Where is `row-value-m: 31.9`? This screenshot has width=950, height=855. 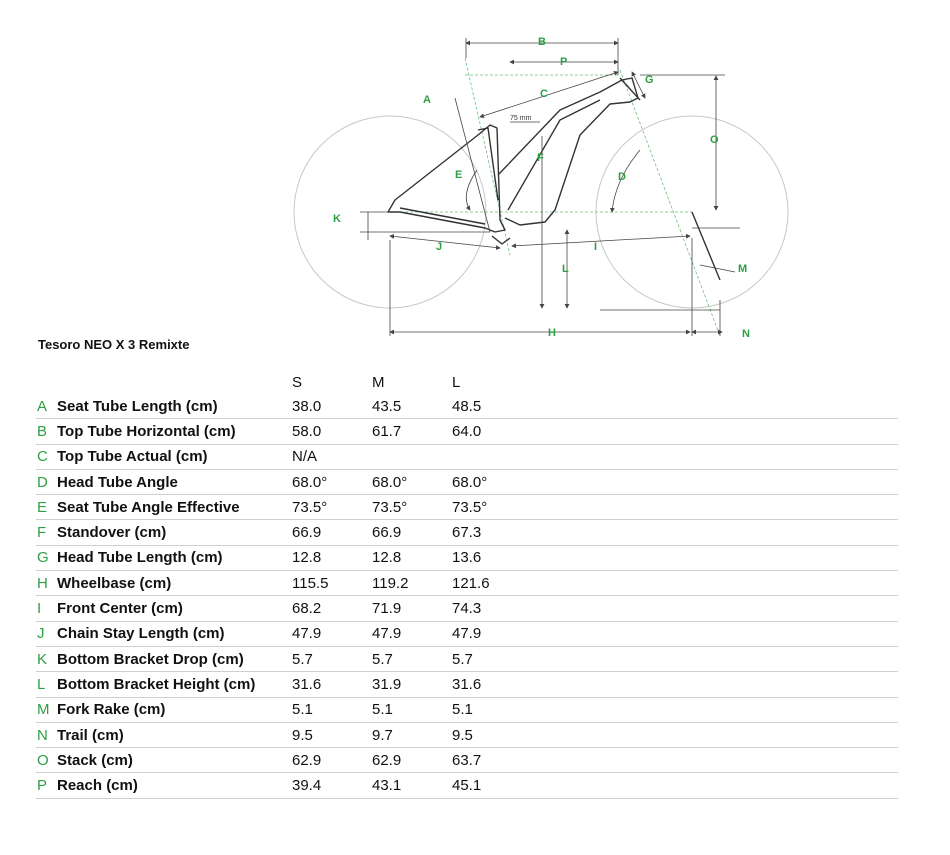 row-value-m: 31.9 is located at coordinates (412, 684).